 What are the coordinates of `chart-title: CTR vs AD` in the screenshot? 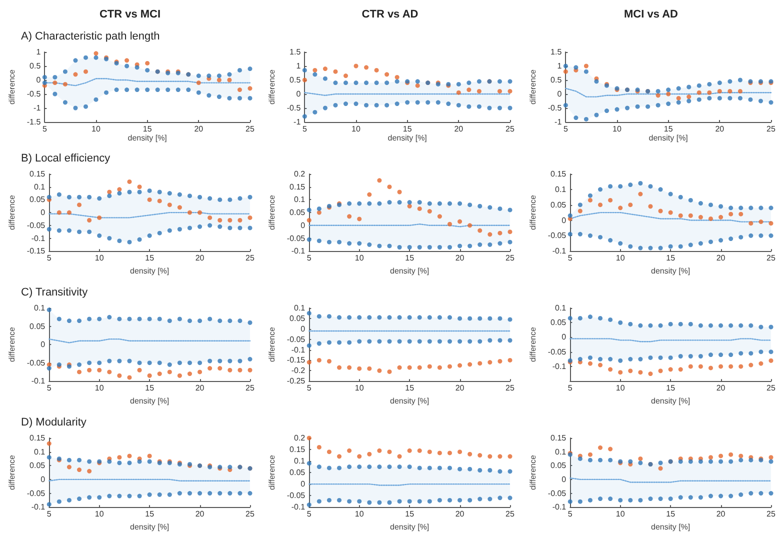 It's located at (390, 14).